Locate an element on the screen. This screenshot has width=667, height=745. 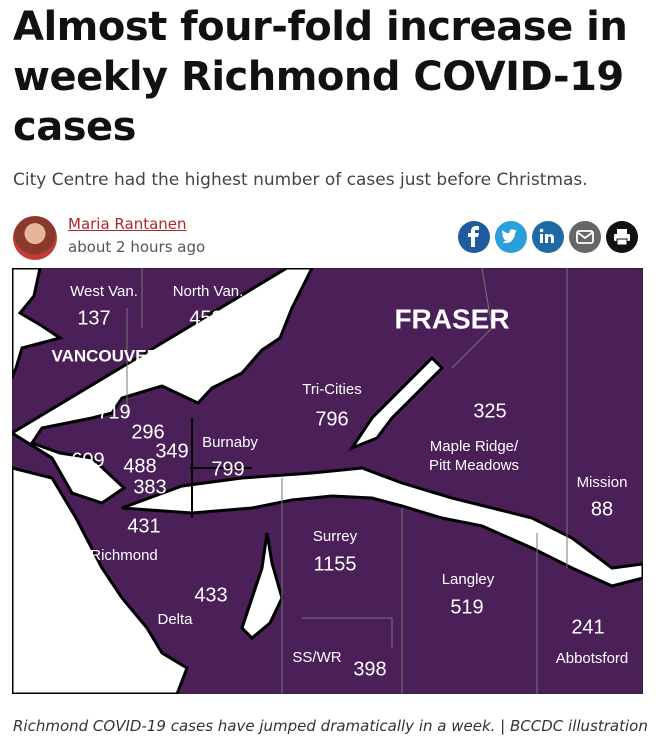
region-label: Mission is located at coordinates (602, 482).